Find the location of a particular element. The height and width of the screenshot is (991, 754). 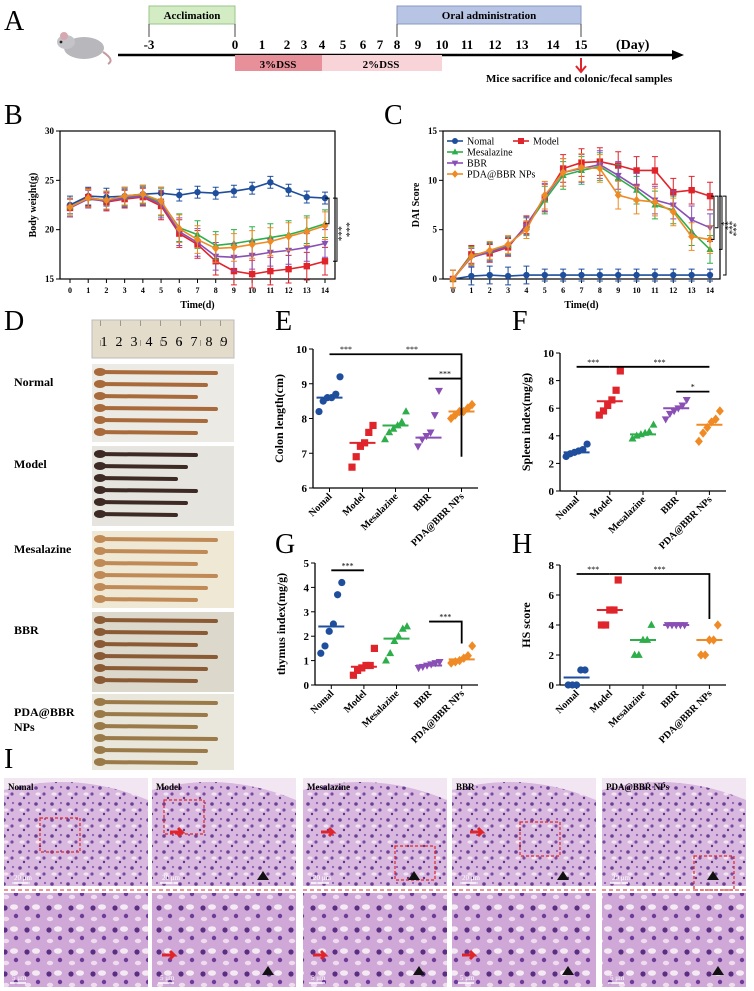

panel-c-label: C is located at coordinates (393, 115).